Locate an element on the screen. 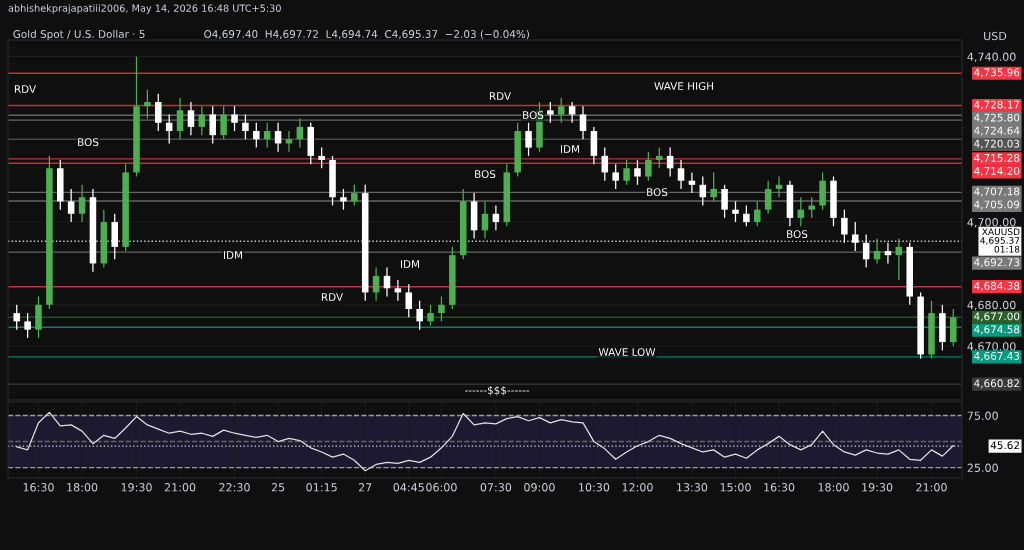  x-tick-label: 09:00 is located at coordinates (539, 487).